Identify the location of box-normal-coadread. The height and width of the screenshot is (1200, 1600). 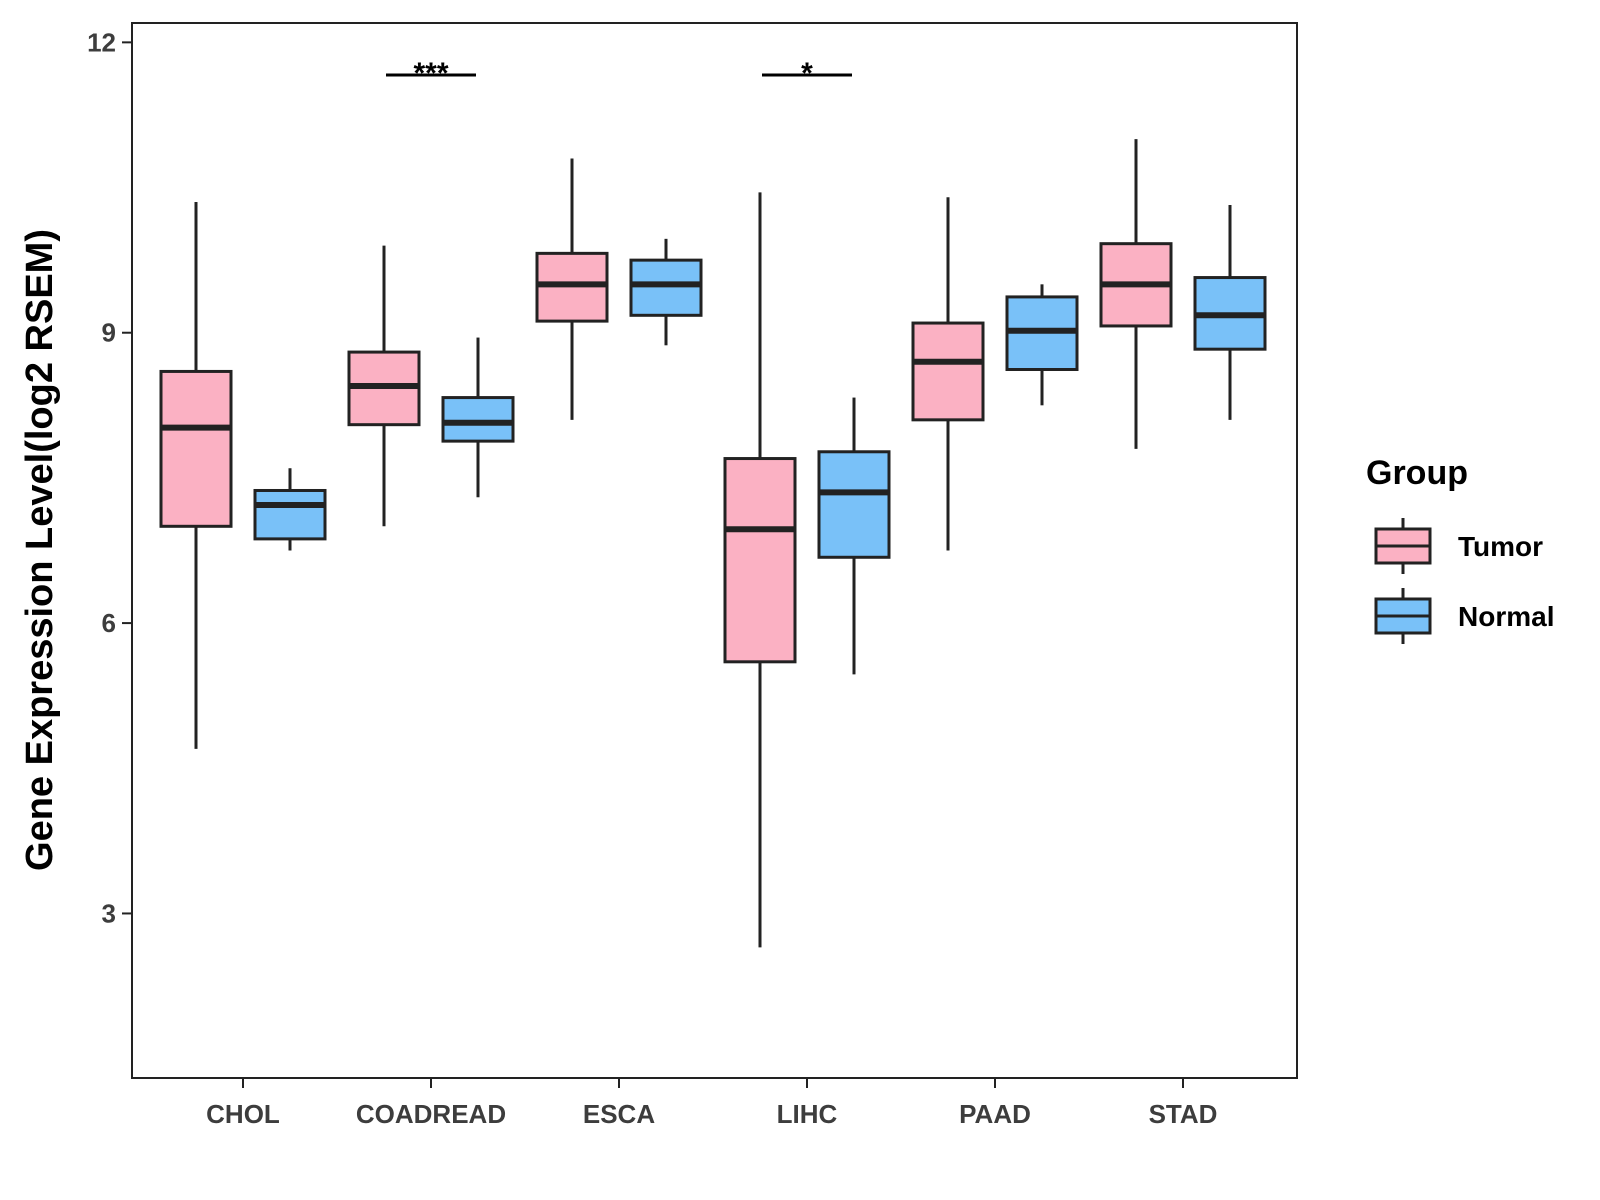
(478, 417).